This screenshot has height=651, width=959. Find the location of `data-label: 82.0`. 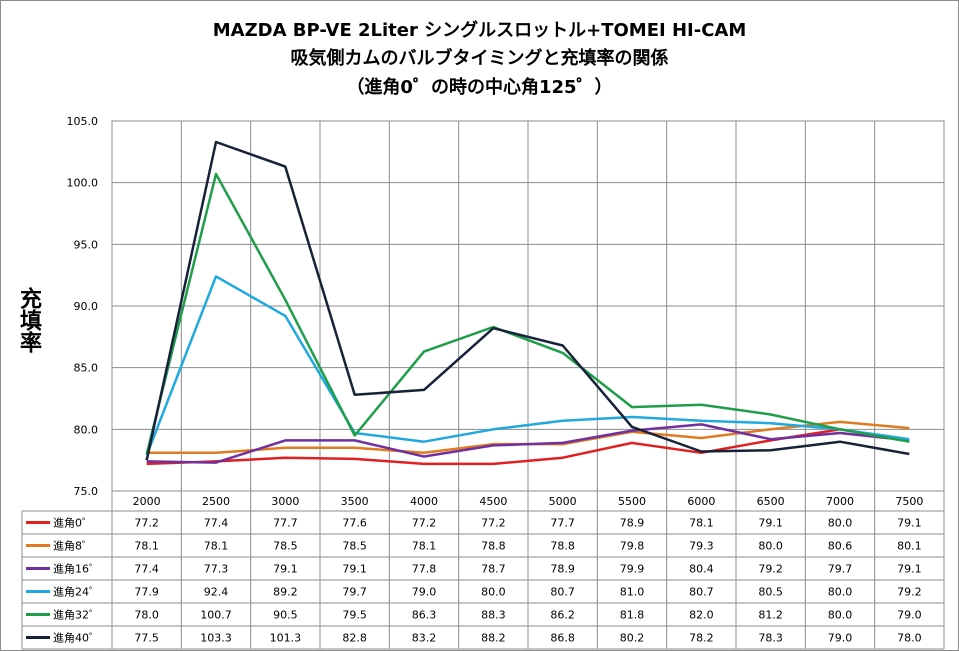

data-label: 82.0 is located at coordinates (701, 615).